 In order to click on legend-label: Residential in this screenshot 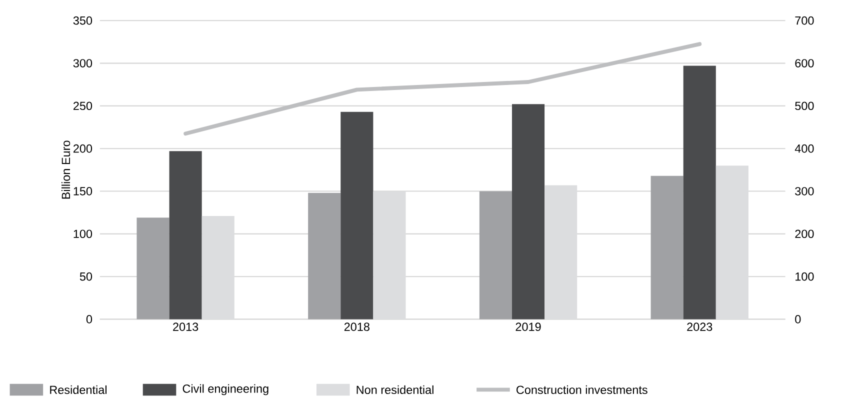, I will do `click(78, 389)`.